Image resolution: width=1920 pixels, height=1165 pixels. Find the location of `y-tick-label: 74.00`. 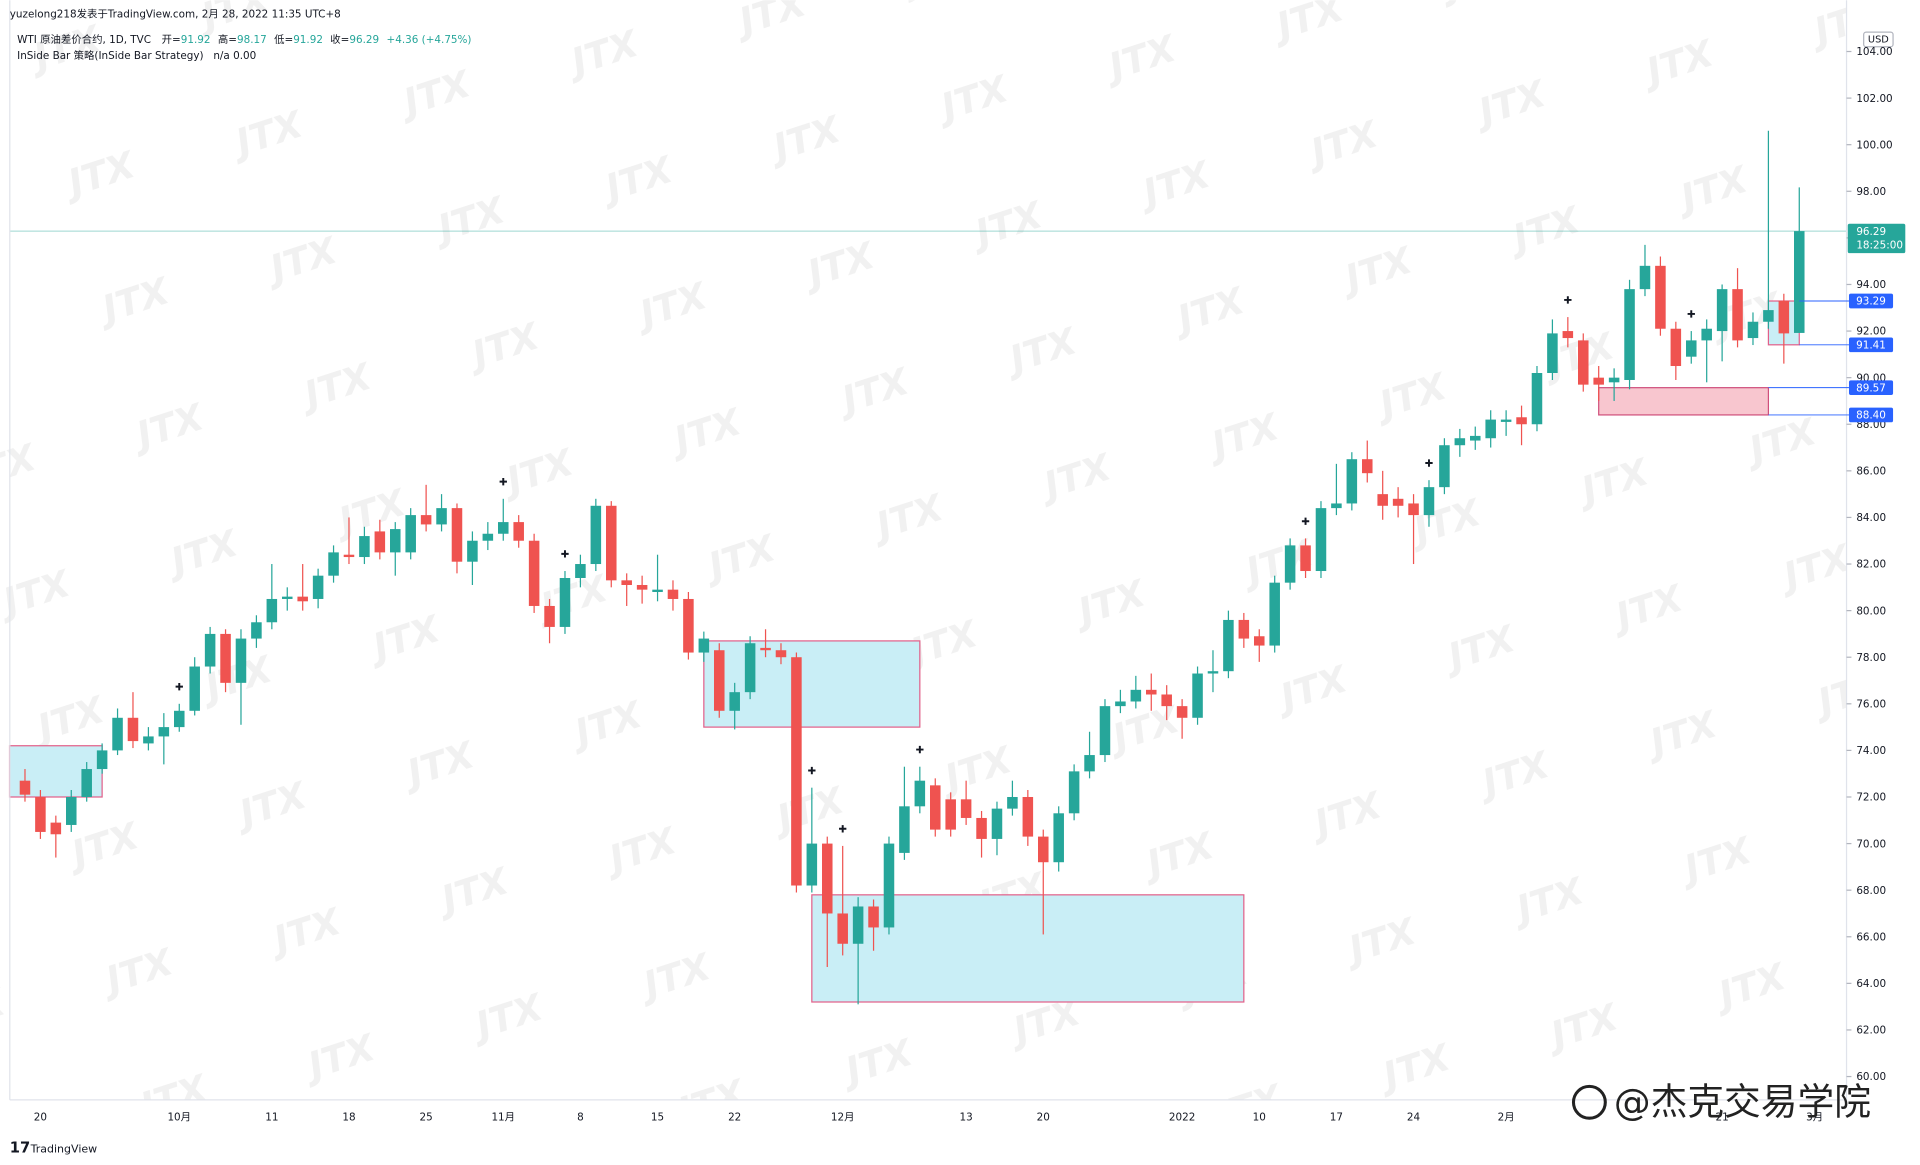

y-tick-label: 74.00 is located at coordinates (1871, 751).